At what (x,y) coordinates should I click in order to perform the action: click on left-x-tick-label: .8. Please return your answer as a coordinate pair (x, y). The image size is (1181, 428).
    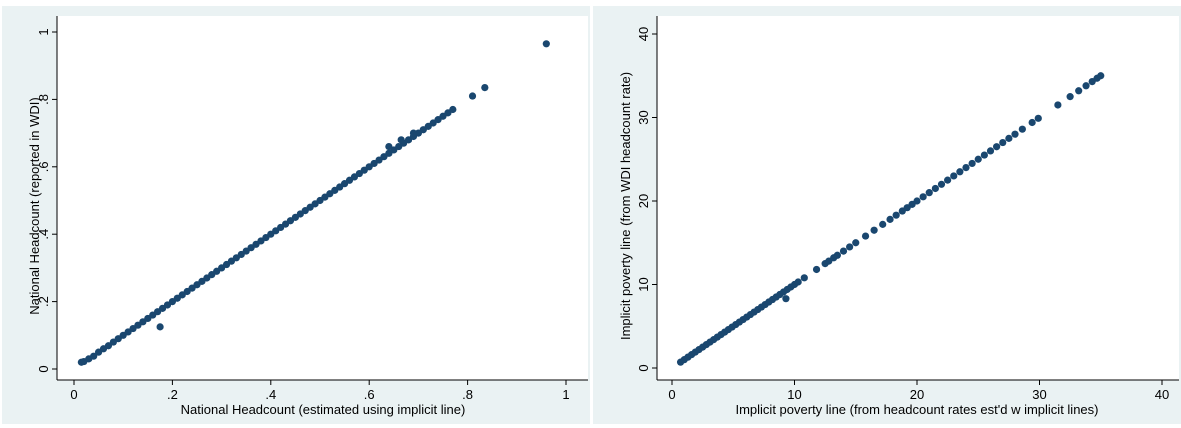
    Looking at the image, I should click on (467, 394).